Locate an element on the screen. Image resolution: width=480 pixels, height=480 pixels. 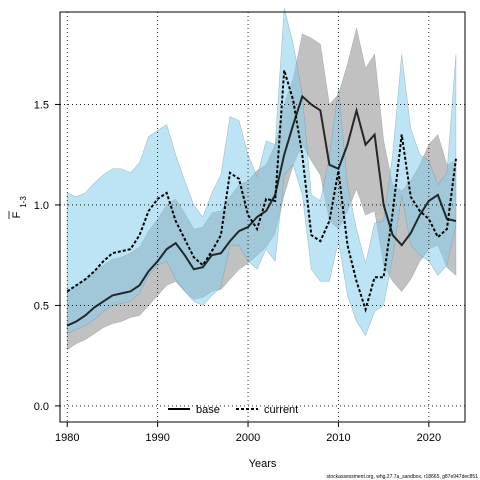
y-tick-label: 0.0 is located at coordinates (41, 407).